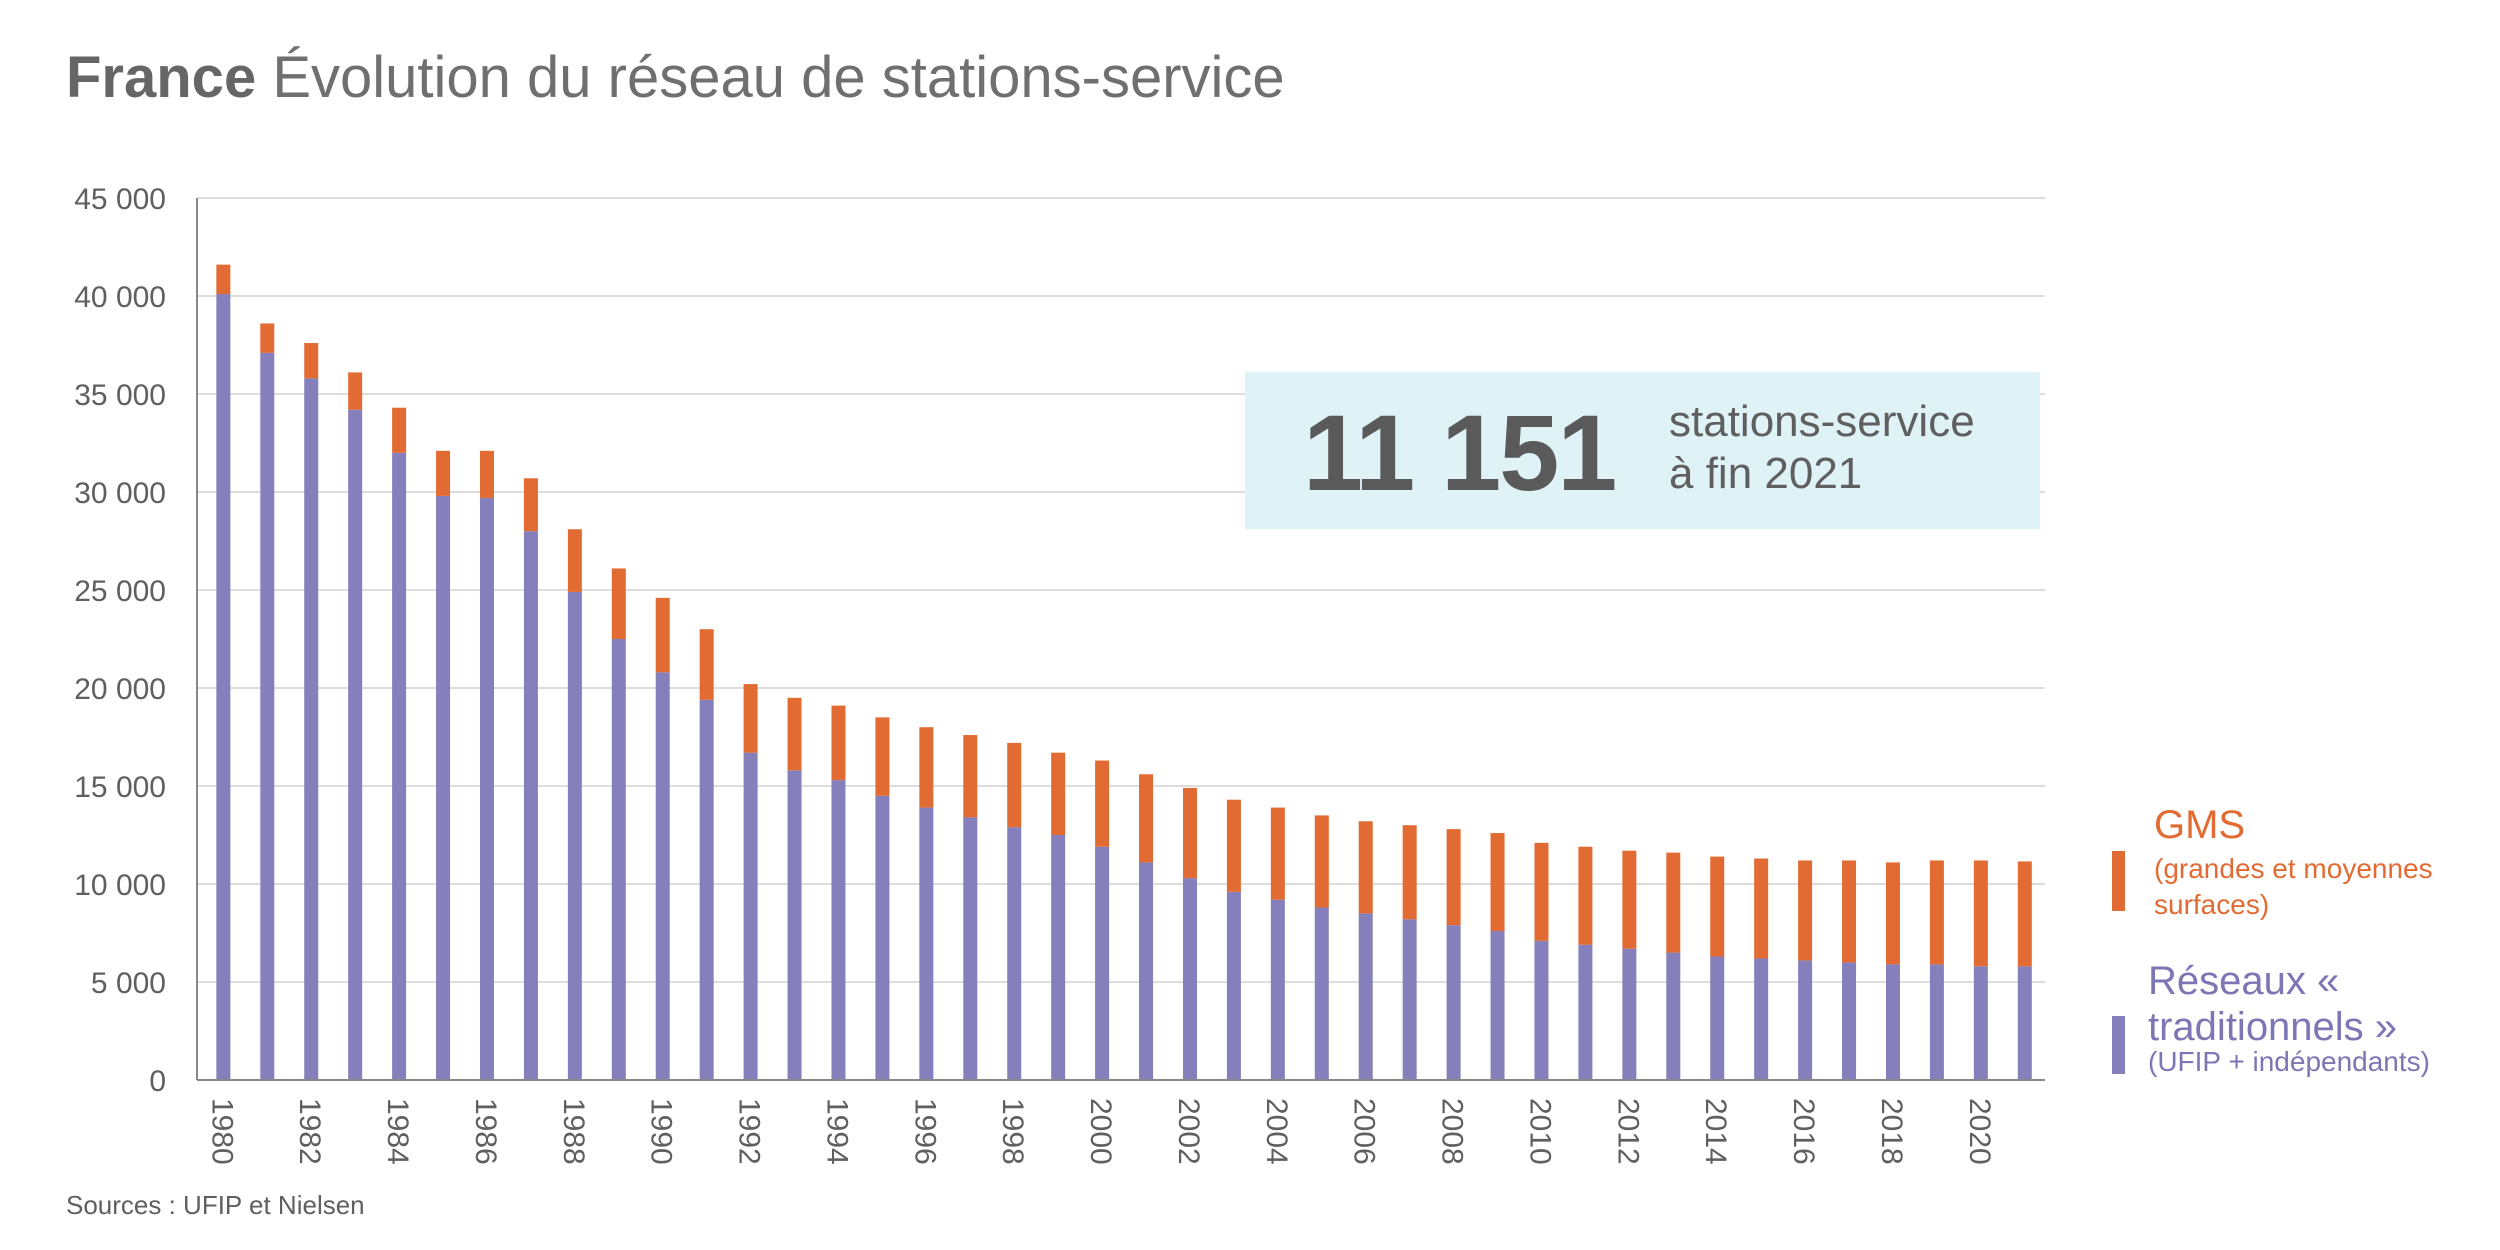 The height and width of the screenshot is (1250, 2500). Describe the element at coordinates (1892, 1022) in the screenshot. I see `bar-reseaux-2018` at that location.